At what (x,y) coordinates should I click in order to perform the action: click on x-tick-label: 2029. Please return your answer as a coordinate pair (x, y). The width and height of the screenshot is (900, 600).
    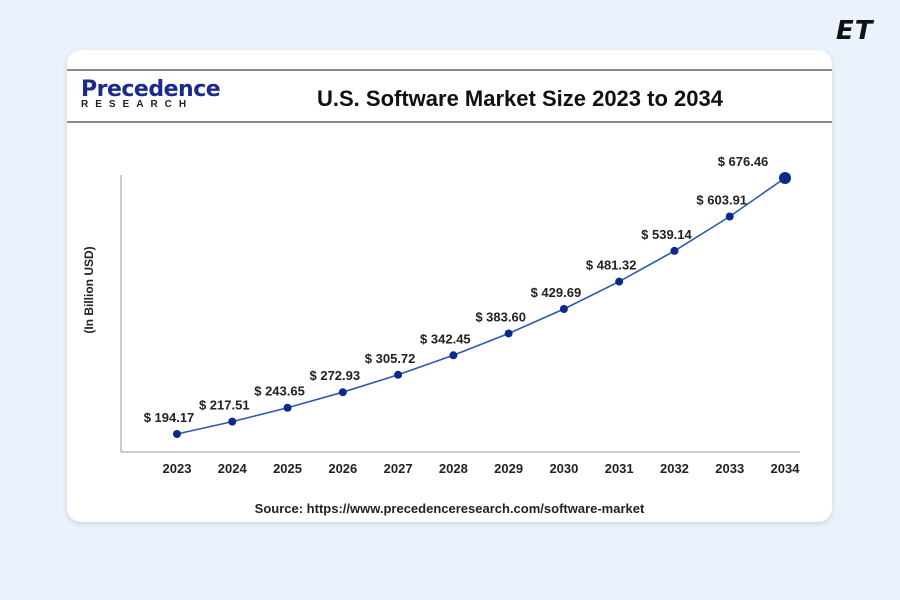
    Looking at the image, I should click on (508, 468).